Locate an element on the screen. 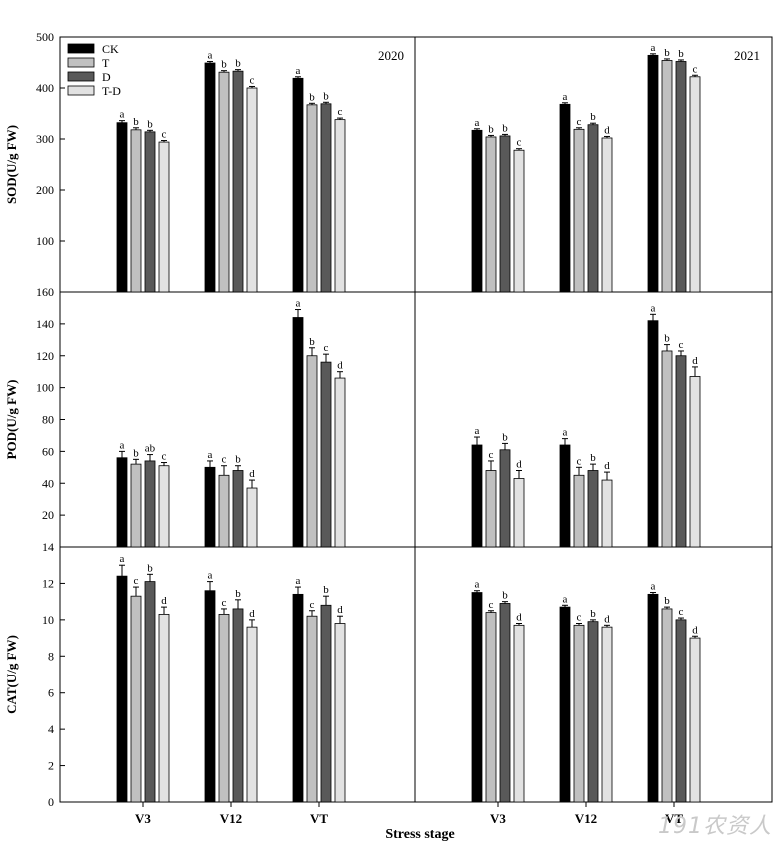 The width and height of the screenshot is (780, 850). y-tick-label: 140 is located at coordinates (45, 324).